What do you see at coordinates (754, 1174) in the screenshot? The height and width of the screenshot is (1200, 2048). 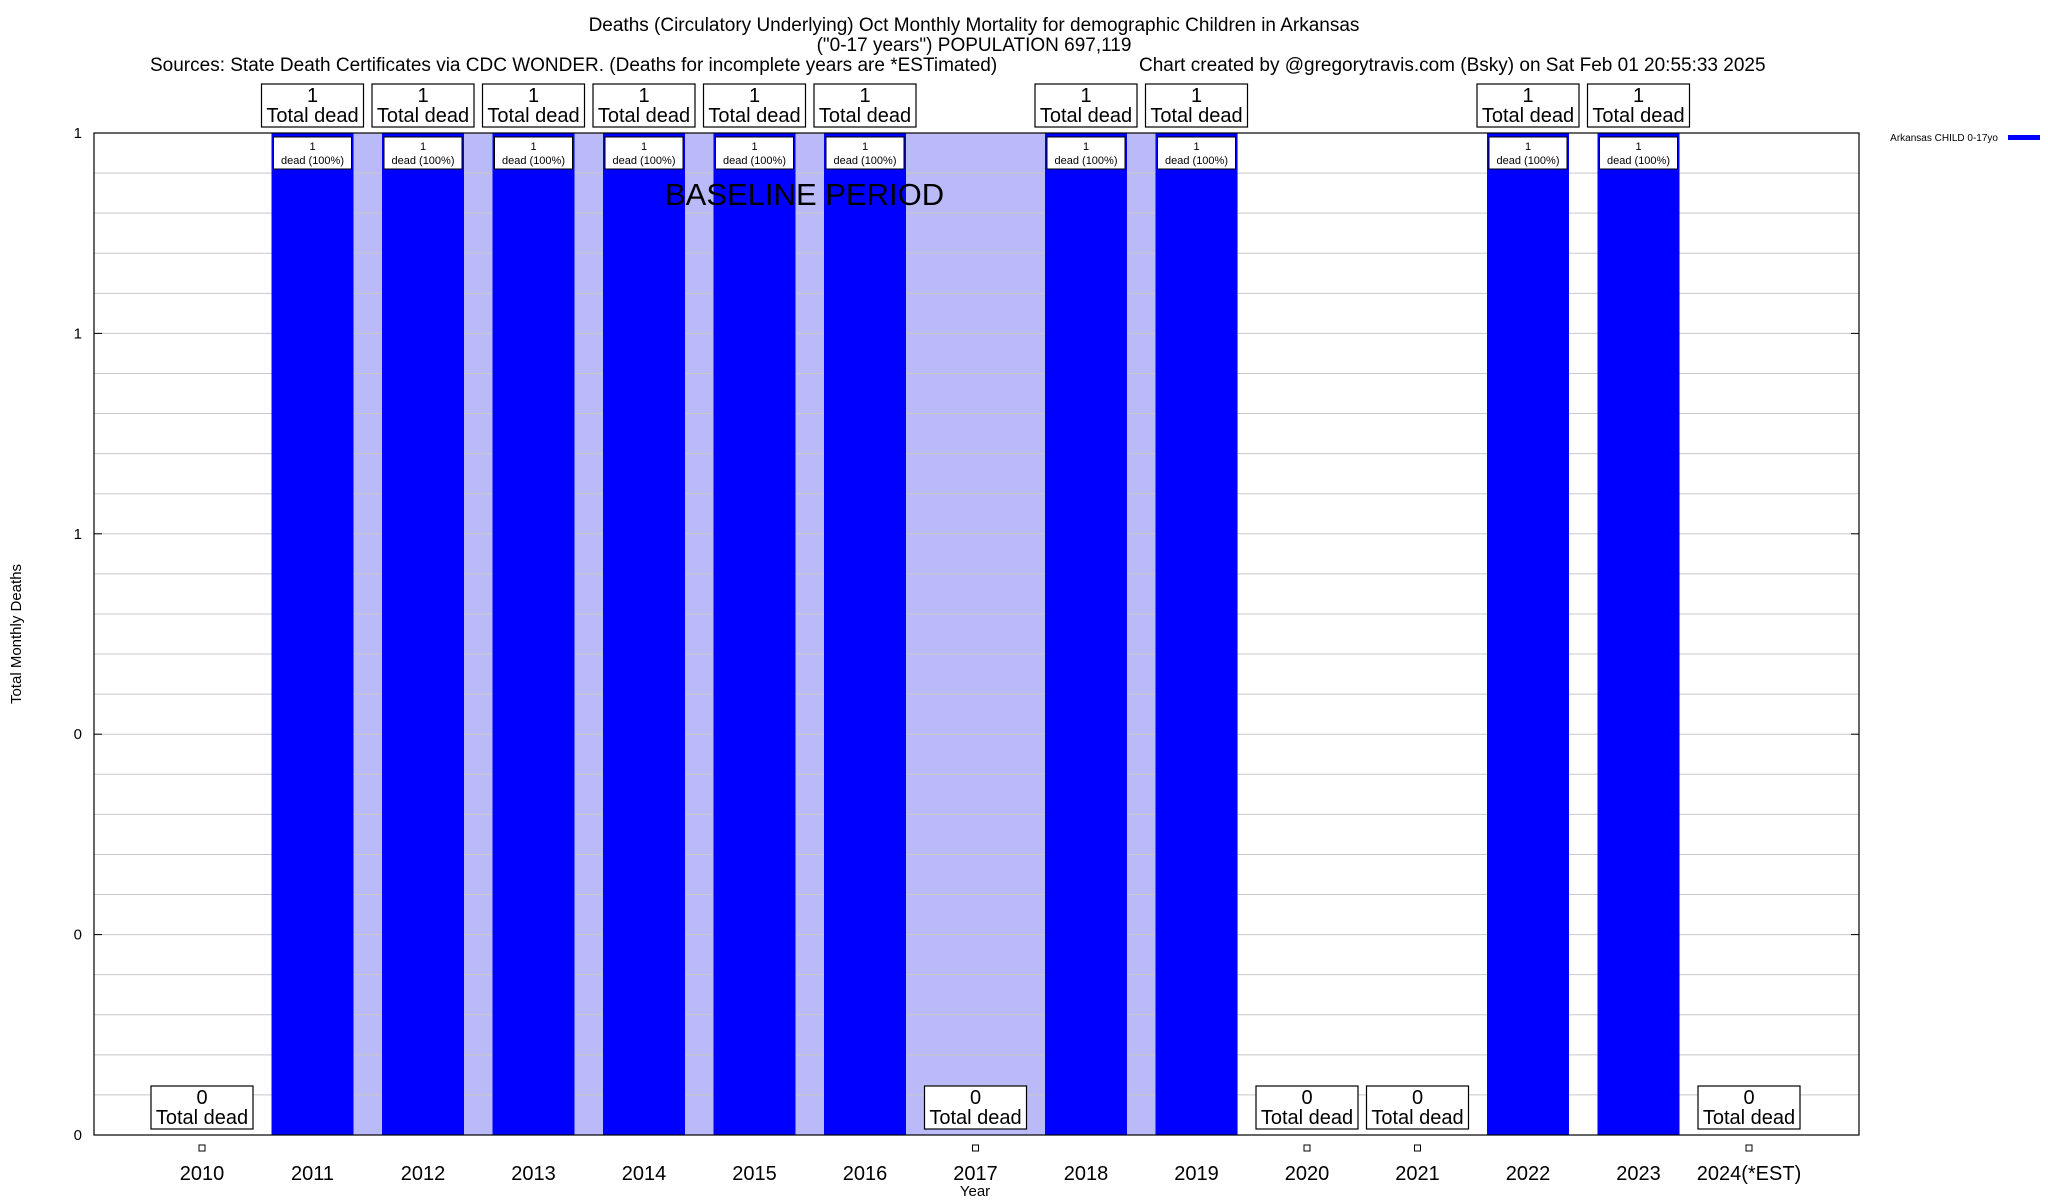 I see `x-tick-label: 2015` at bounding box center [754, 1174].